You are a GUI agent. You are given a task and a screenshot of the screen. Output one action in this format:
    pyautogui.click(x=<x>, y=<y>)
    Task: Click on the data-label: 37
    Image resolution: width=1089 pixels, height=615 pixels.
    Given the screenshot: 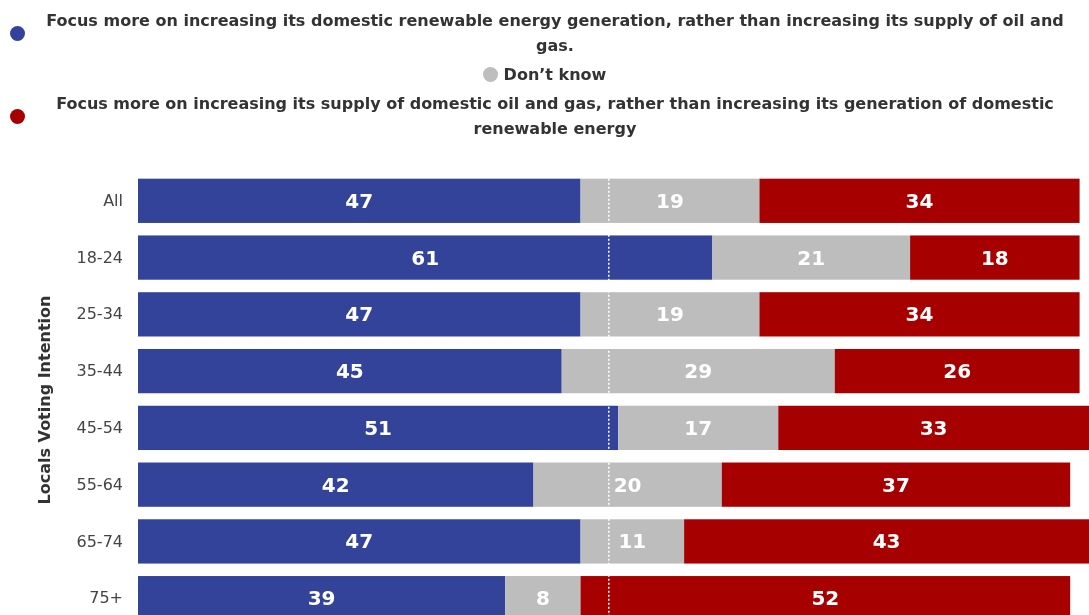 What is the action you would take?
    pyautogui.click(x=896, y=484)
    